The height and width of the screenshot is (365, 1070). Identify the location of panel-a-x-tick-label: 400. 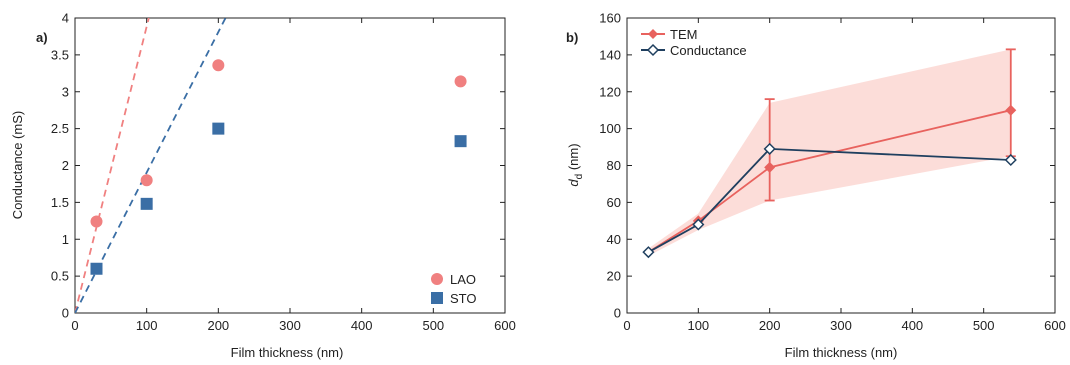
(362, 325).